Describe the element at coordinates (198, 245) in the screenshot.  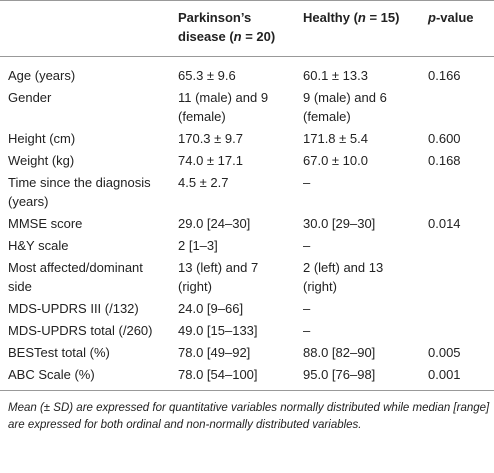
I see `cell-text: 2 [1–3]` at that location.